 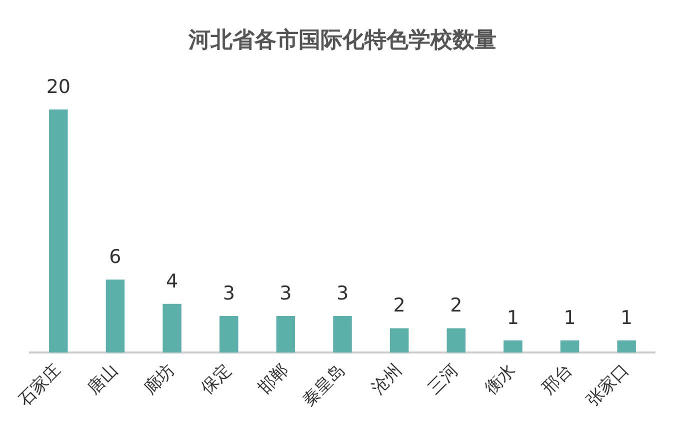 I want to click on x-tick-label: 保定, so click(x=216, y=379).